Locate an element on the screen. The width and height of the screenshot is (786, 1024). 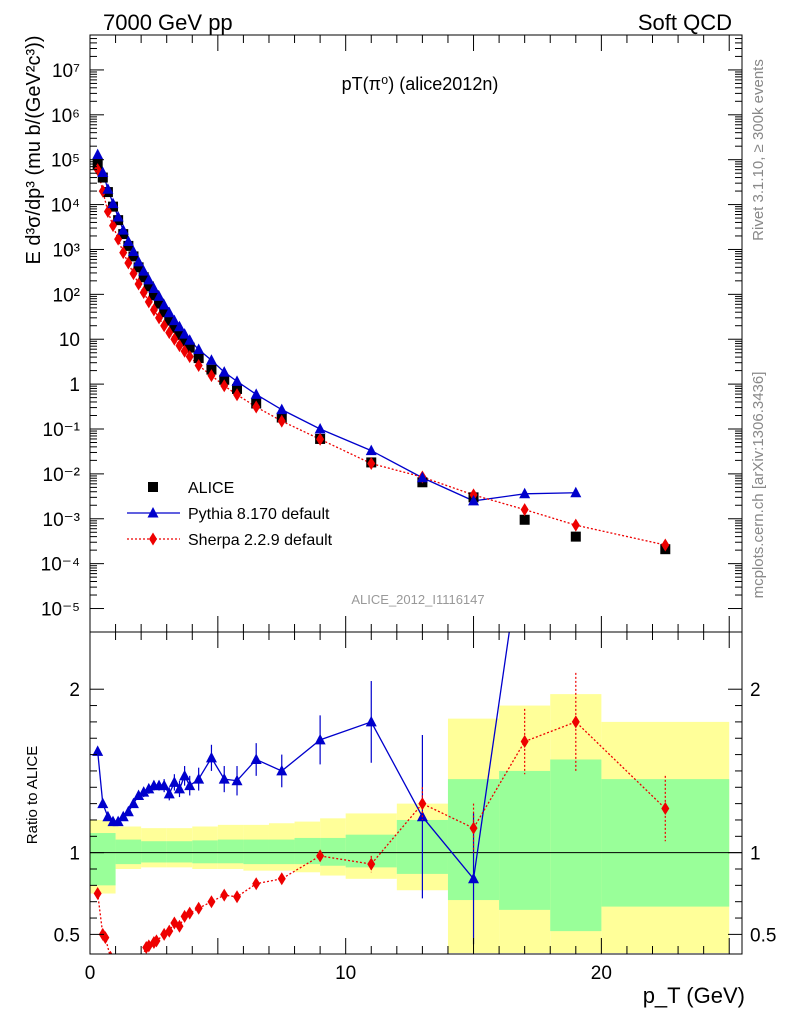
y-tick-label: 10⁵ is located at coordinates (65, 161).